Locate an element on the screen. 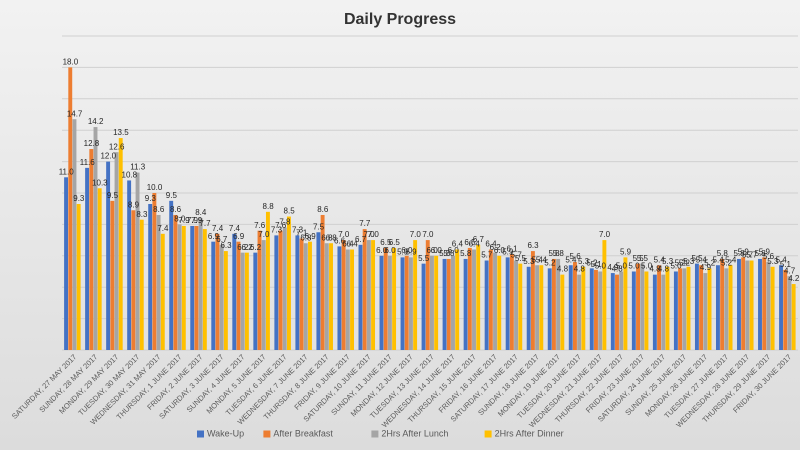  legend-label: Wake-Up is located at coordinates (225, 433).